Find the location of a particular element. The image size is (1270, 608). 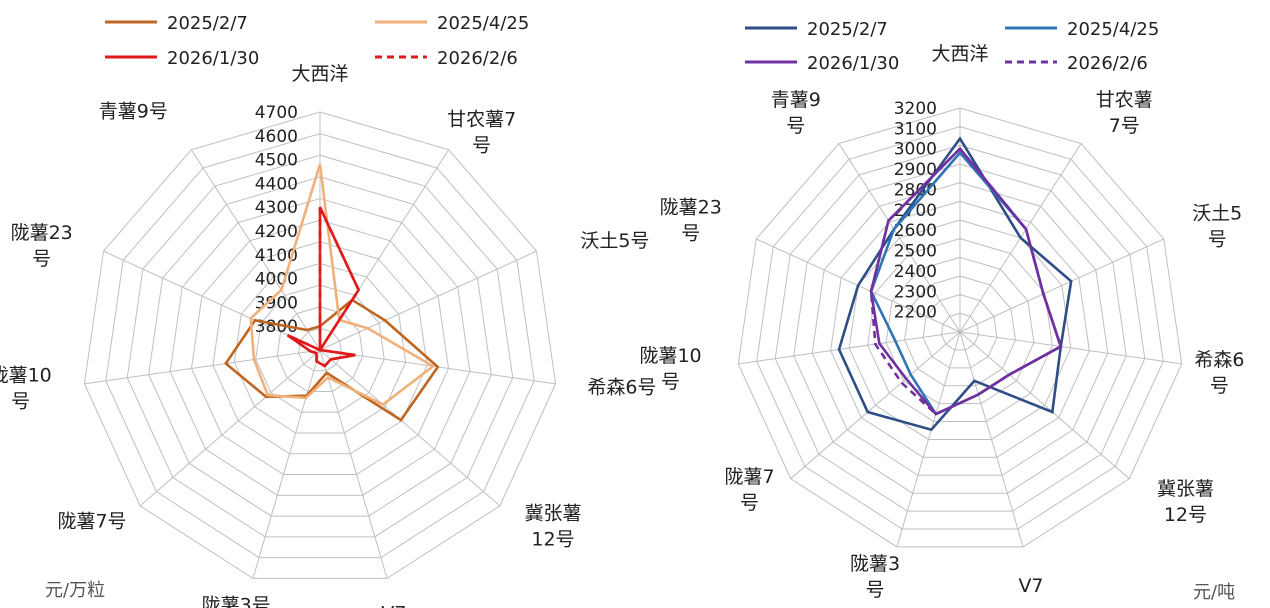

category-label-line: 陇薯10 is located at coordinates (26, 375).